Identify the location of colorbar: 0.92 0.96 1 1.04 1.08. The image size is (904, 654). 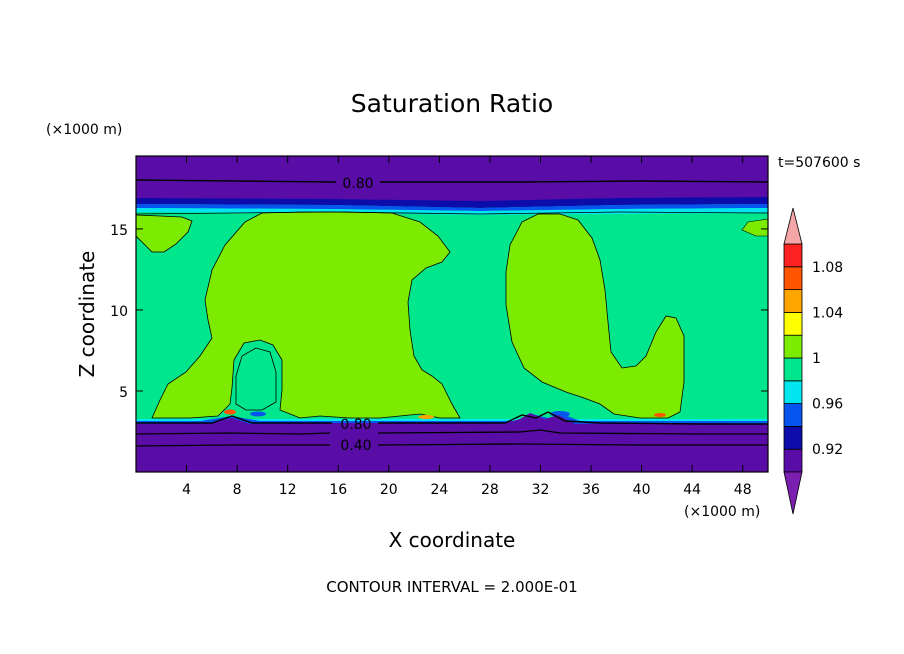
(813, 361).